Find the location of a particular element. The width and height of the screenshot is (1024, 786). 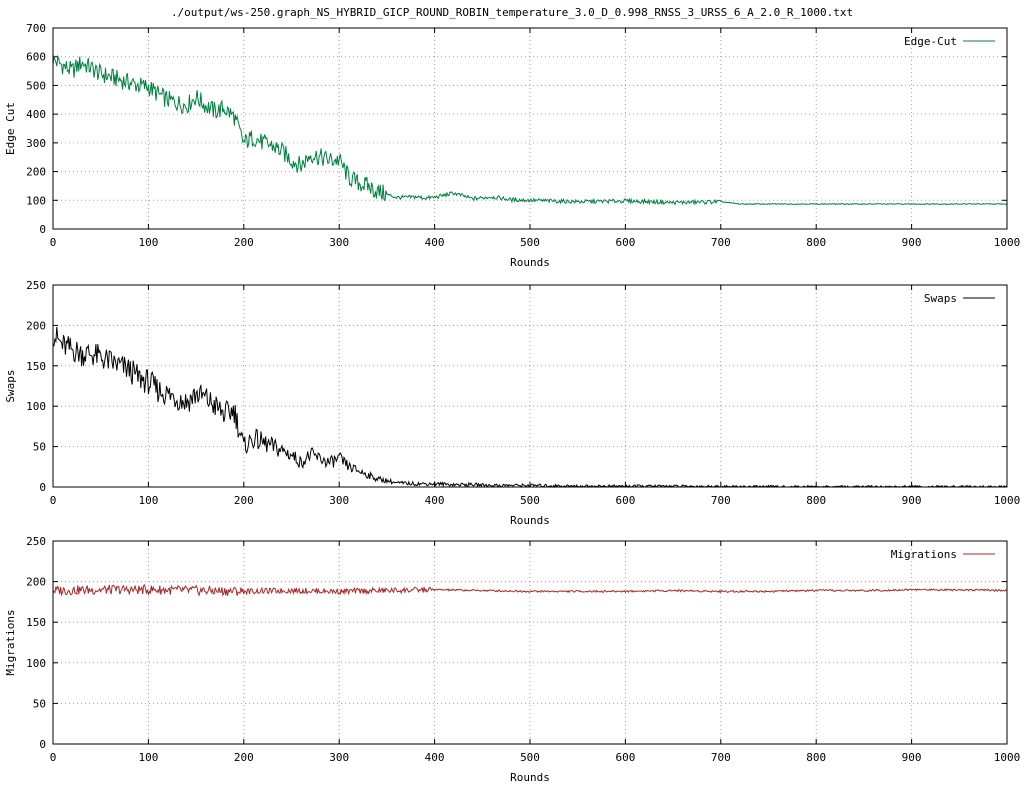

swaps-xtick-label-8: 800 is located at coordinates (816, 500).